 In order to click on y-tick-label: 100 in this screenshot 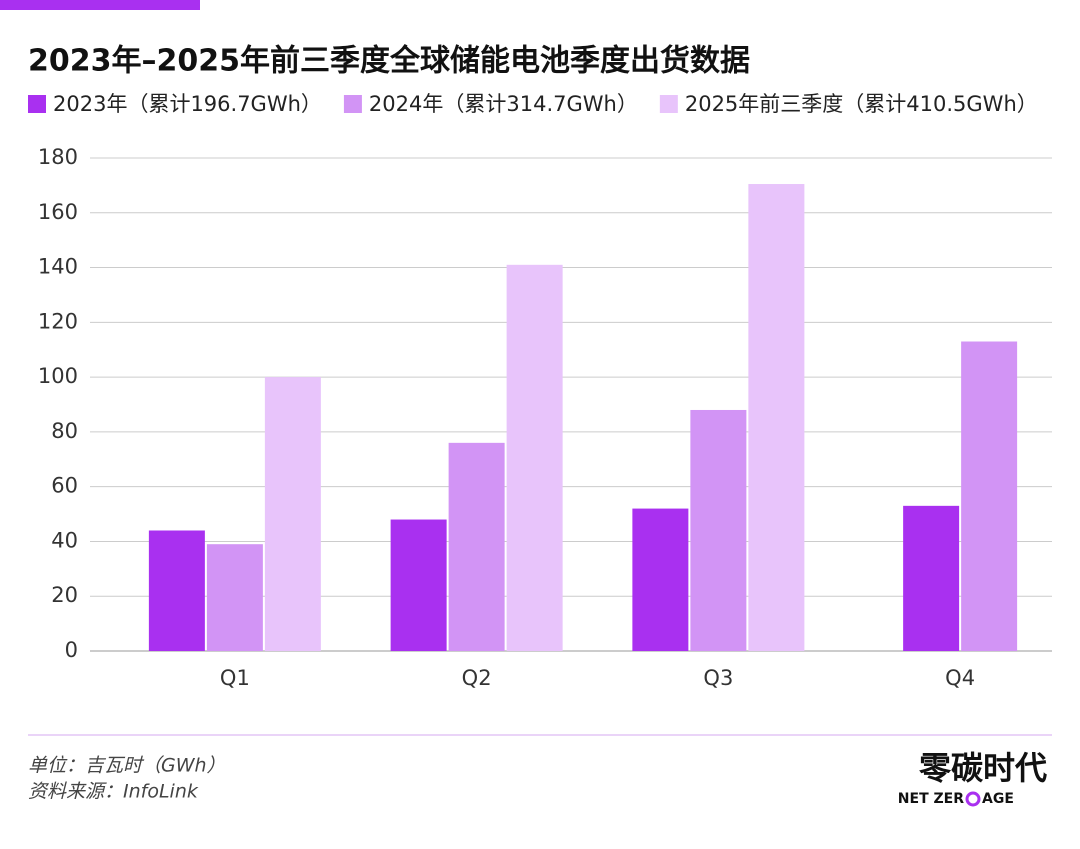, I will do `click(58, 376)`.